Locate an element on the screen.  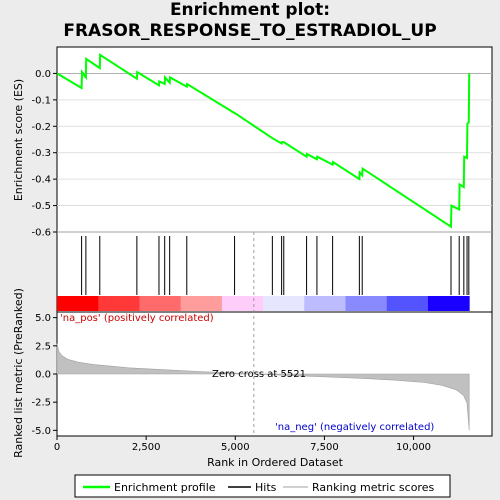
xtick-label: 2,500 is located at coordinates (146, 447).